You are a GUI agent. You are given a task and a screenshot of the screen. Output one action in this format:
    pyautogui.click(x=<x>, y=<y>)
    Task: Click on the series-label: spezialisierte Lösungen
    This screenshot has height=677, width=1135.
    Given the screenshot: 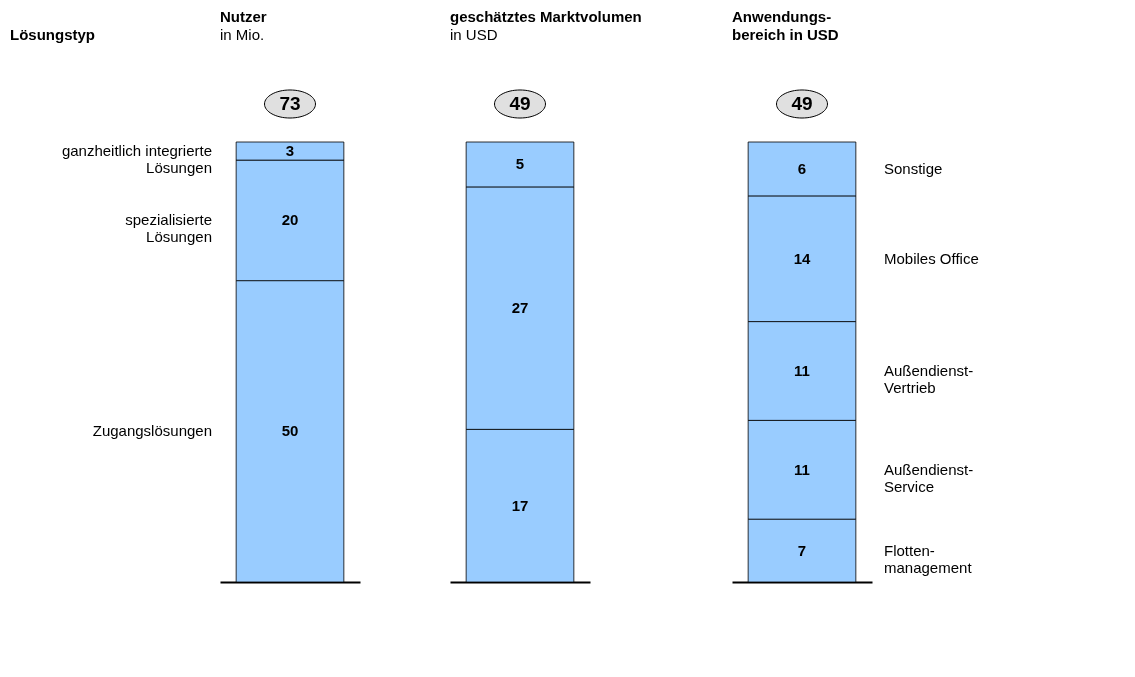 What is the action you would take?
    pyautogui.click(x=168, y=228)
    